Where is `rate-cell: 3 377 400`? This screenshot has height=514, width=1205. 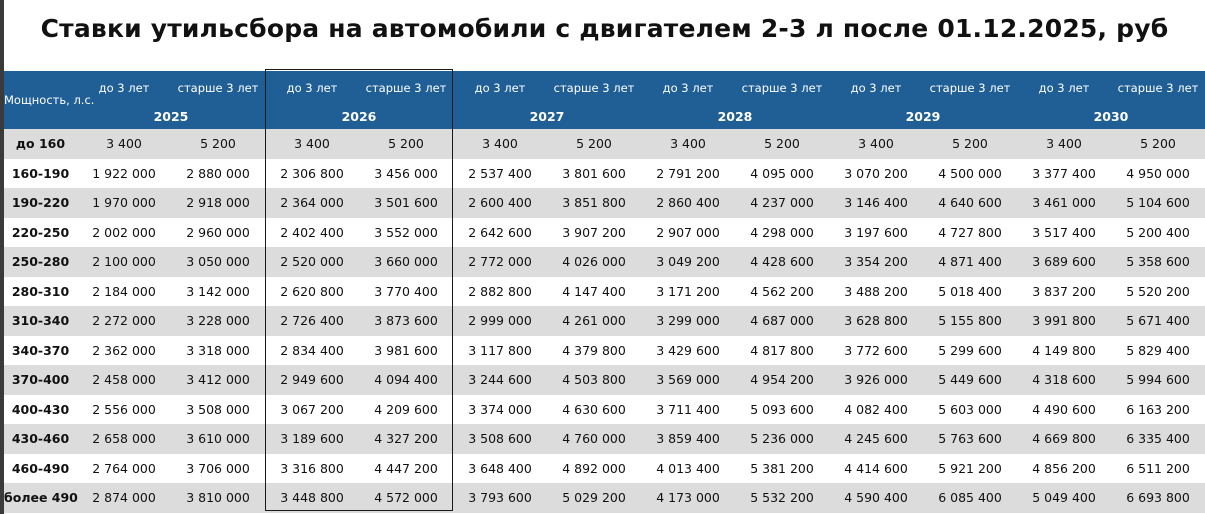
rate-cell: 3 377 400 is located at coordinates (1064, 173).